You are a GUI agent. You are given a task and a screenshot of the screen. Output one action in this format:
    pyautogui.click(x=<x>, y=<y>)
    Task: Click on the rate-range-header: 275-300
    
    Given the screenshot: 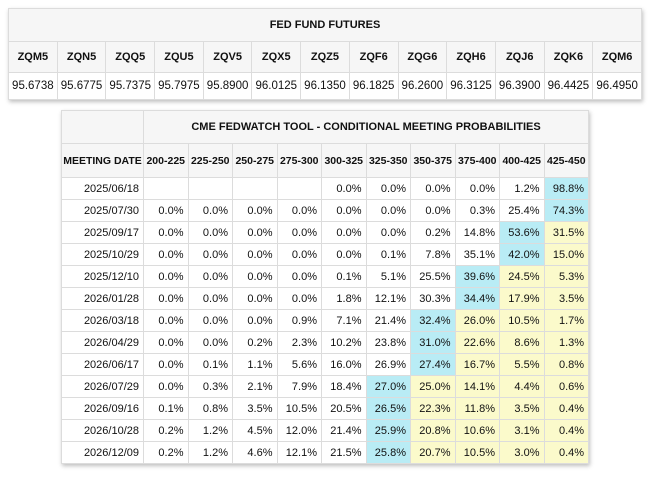 What is the action you would take?
    pyautogui.click(x=299, y=160)
    